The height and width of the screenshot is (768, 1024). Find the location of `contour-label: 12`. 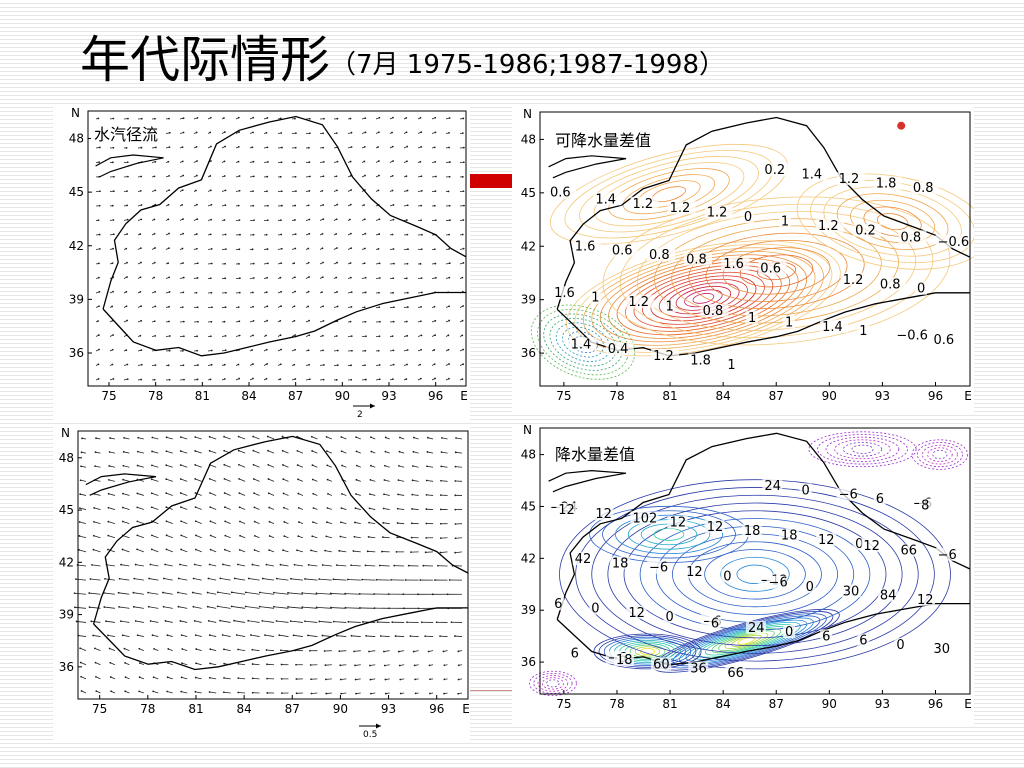

contour-label: 12 is located at coordinates (694, 572).